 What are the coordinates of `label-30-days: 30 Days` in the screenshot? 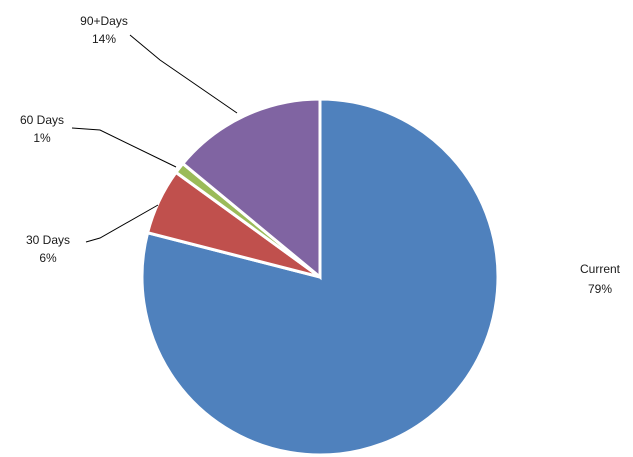 It's located at (48, 240).